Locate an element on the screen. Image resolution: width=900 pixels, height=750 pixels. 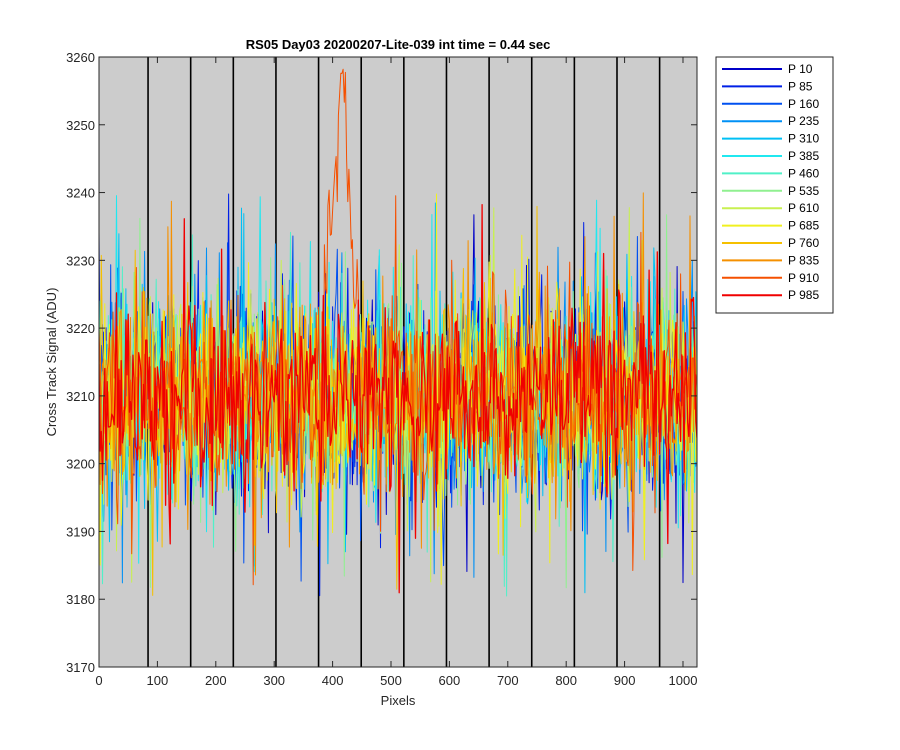
legend-label: P 535 is located at coordinates (803, 191).